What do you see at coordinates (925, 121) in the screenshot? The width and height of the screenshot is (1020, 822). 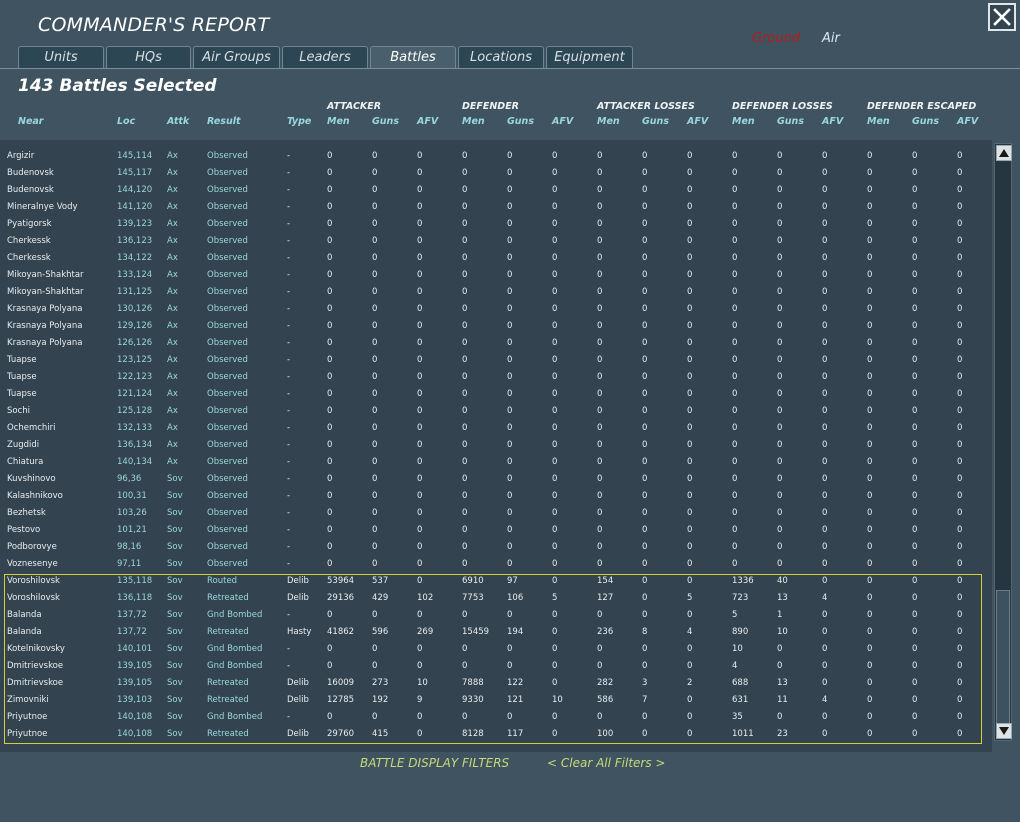 I see `column-header-defender-escaped-guns: Guns` at bounding box center [925, 121].